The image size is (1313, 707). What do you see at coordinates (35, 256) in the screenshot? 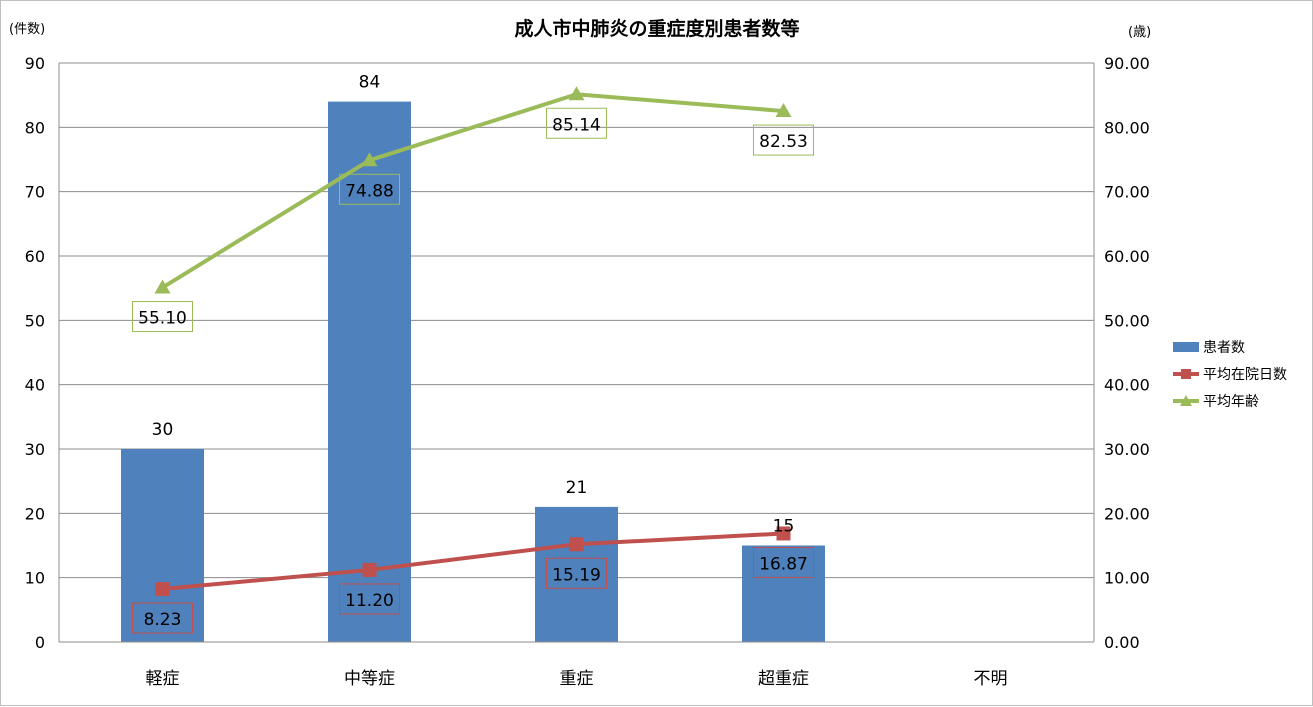
I see `left-tick-label: 60` at bounding box center [35, 256].